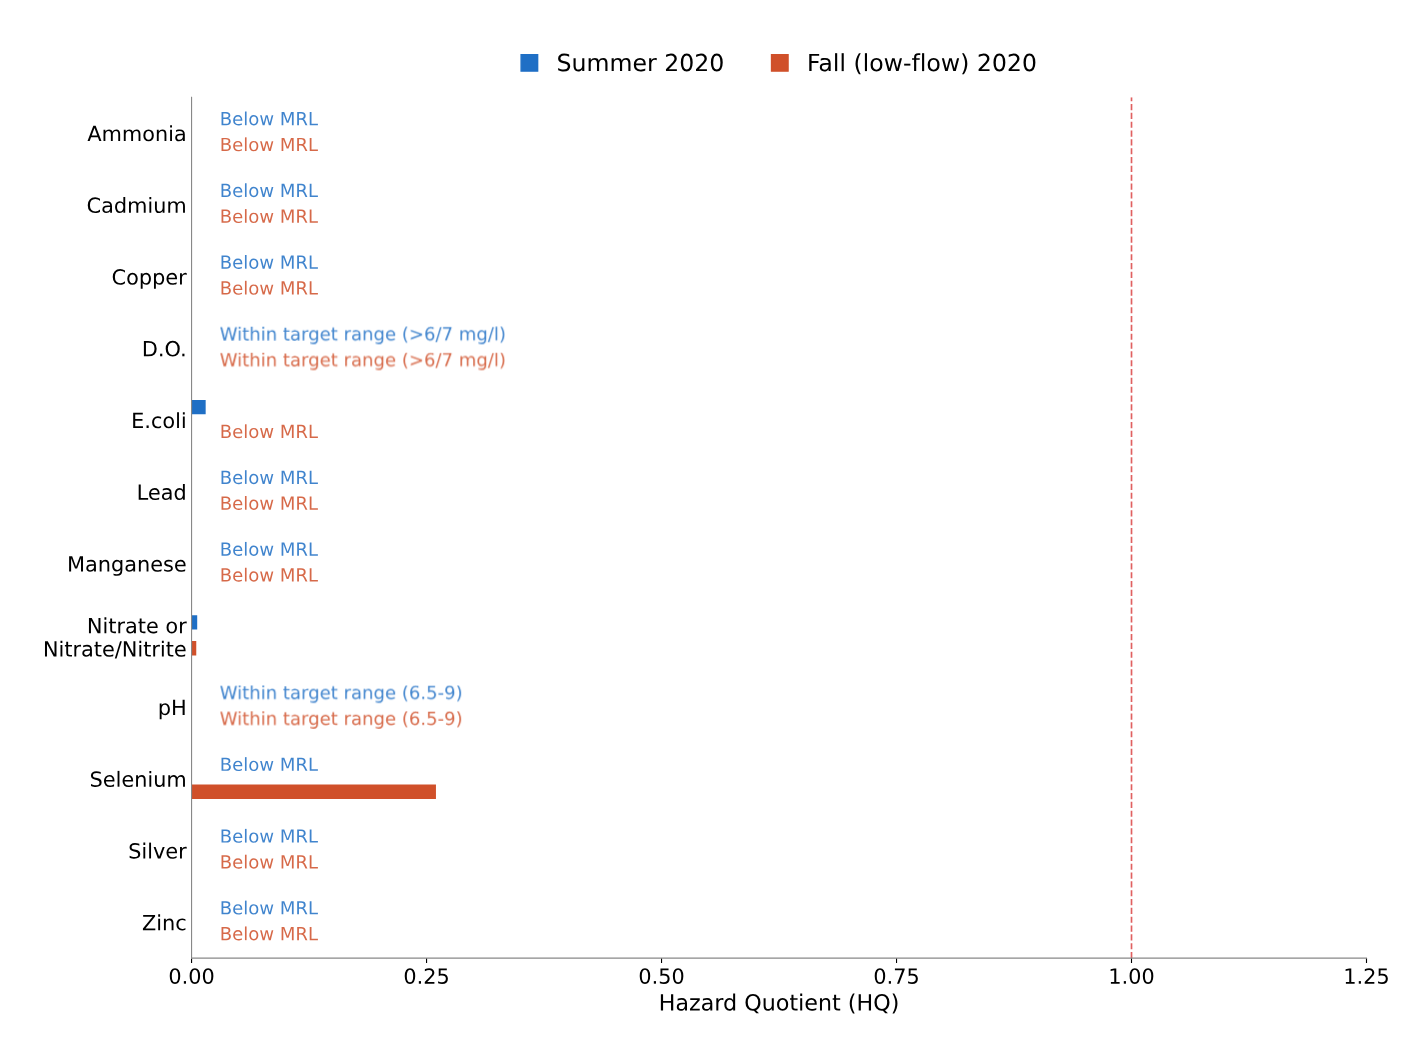 This screenshot has height=1046, width=1419. What do you see at coordinates (164, 348) in the screenshot?
I see `y-tick-label: D.O.` at bounding box center [164, 348].